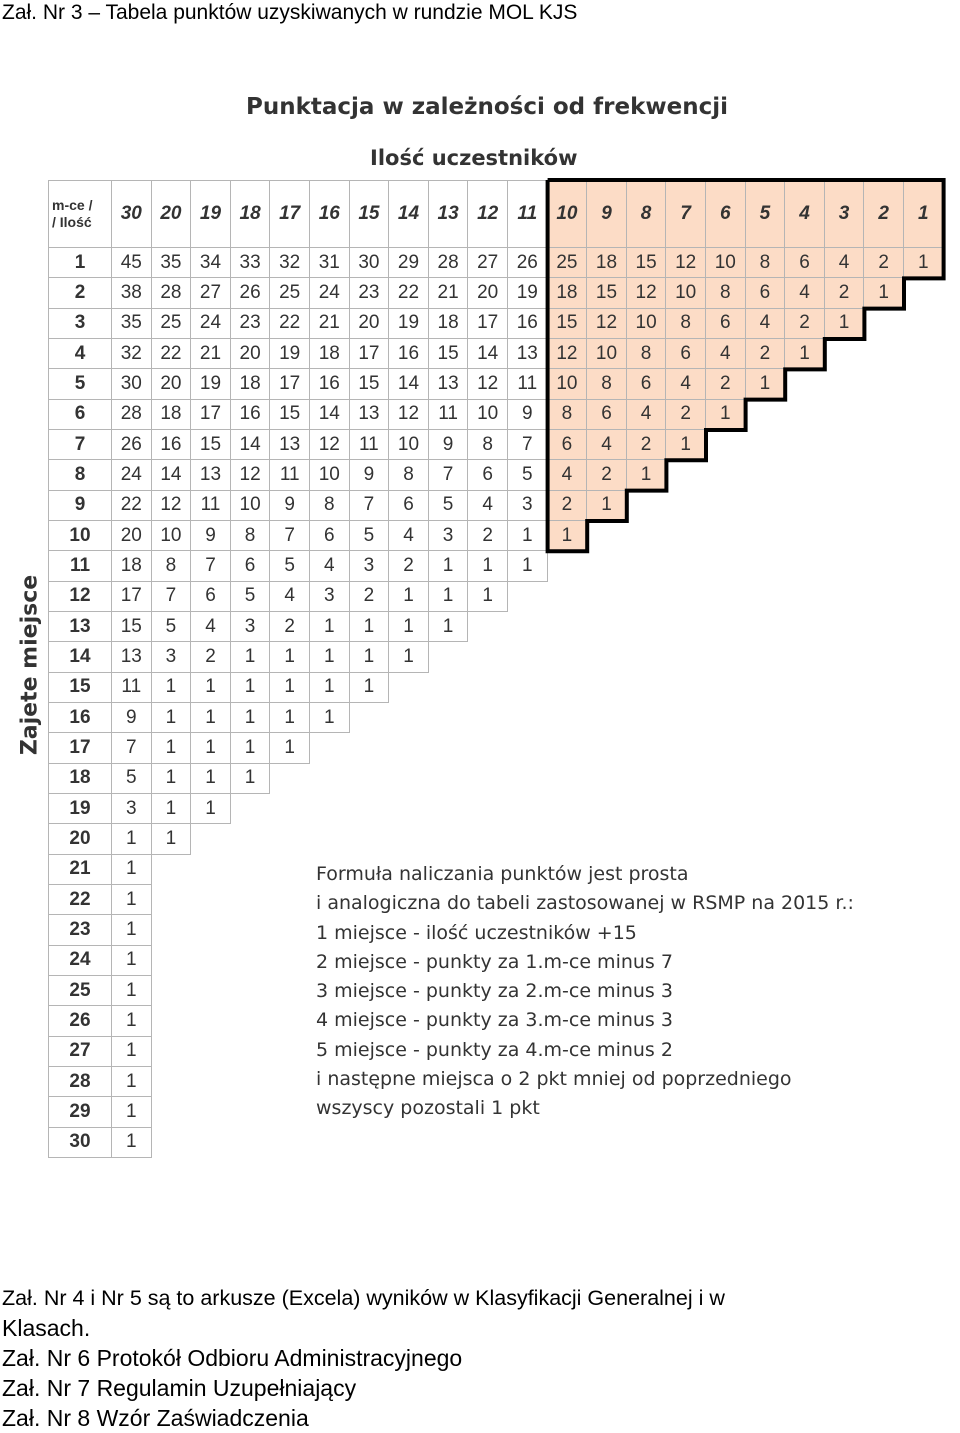 The height and width of the screenshot is (1433, 960). What do you see at coordinates (80, 930) in the screenshot?
I see `row-header-place: 23` at bounding box center [80, 930].